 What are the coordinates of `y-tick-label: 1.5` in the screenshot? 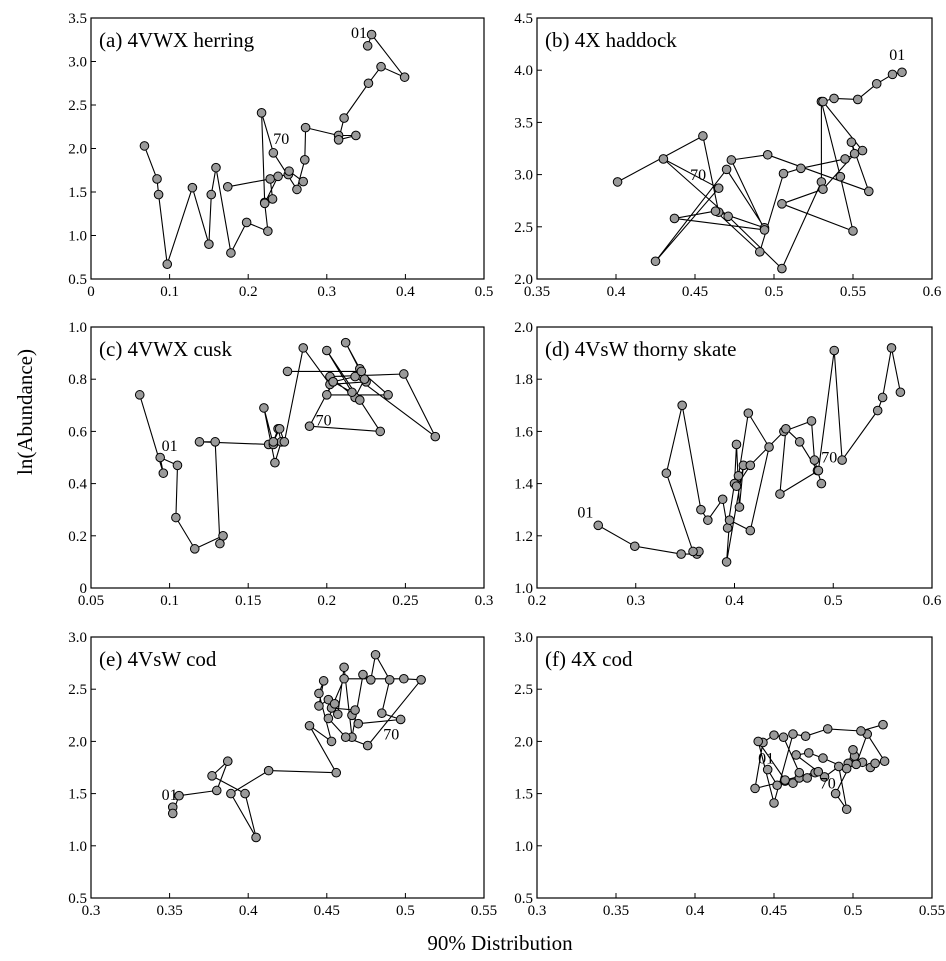 It's located at (523, 795).